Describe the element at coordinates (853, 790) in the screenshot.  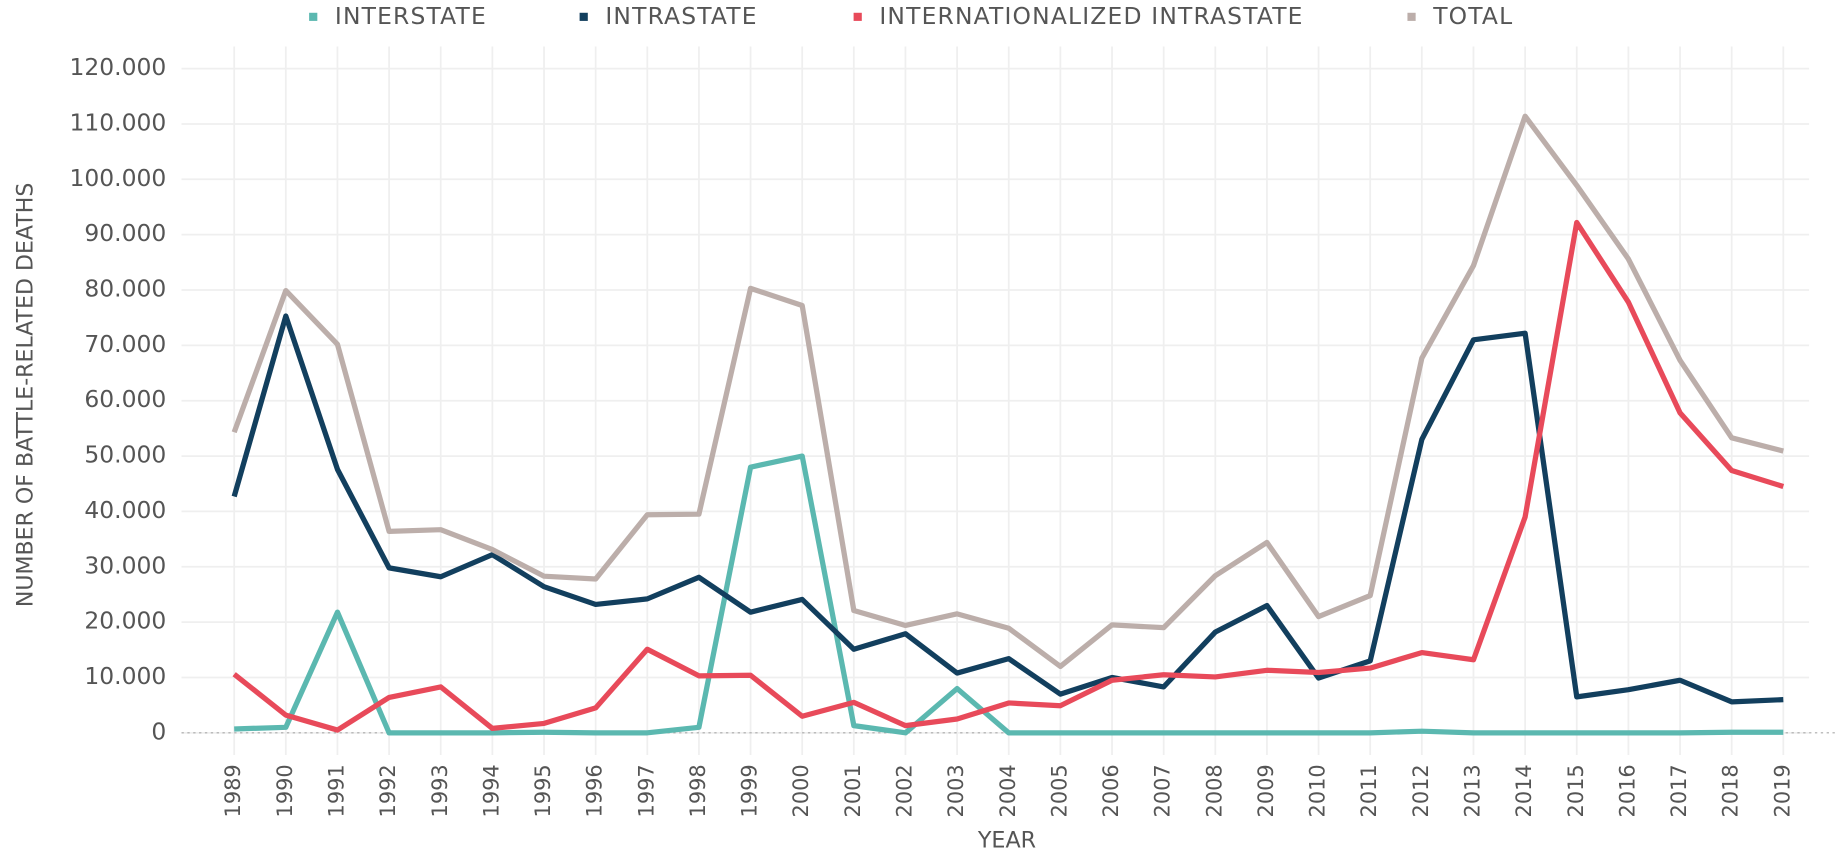
I see `x-tick-label: 2001` at that location.